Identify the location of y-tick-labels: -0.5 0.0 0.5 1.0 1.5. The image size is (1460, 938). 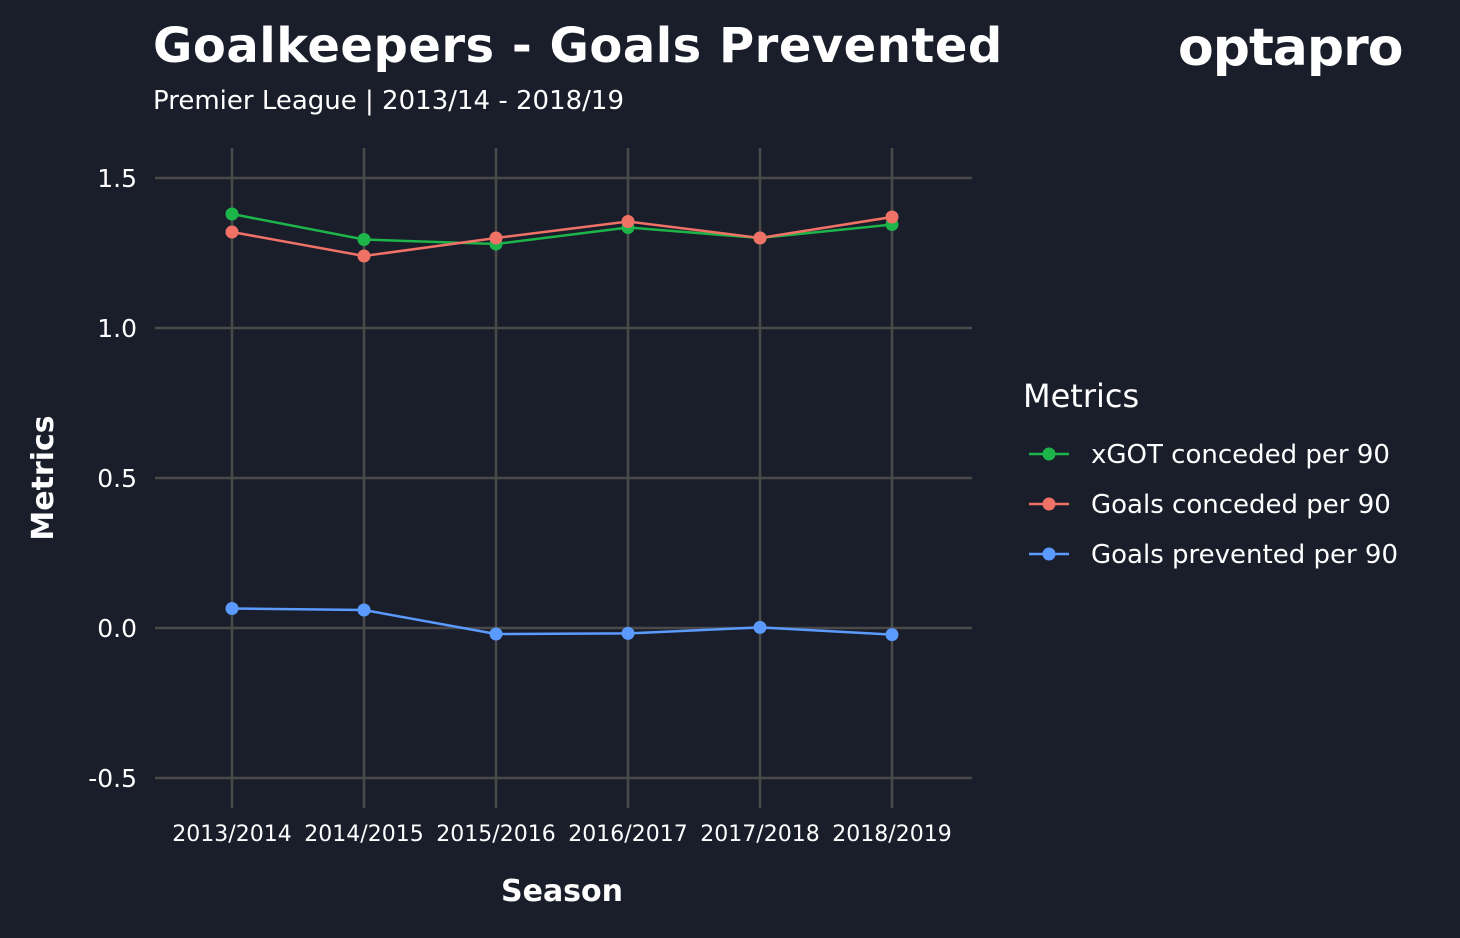
(112, 478).